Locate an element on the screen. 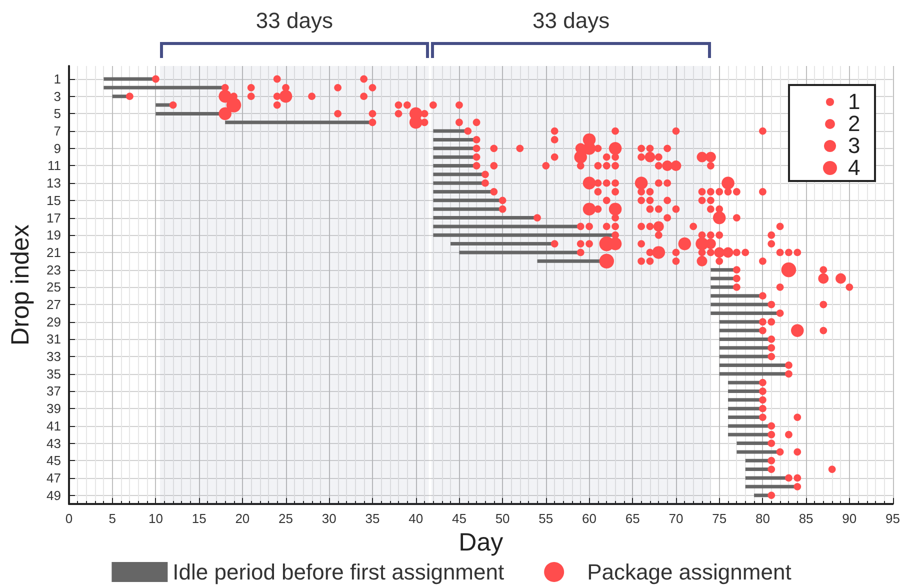 The height and width of the screenshot is (588, 903). y-tick-label: 3 is located at coordinates (57, 96).